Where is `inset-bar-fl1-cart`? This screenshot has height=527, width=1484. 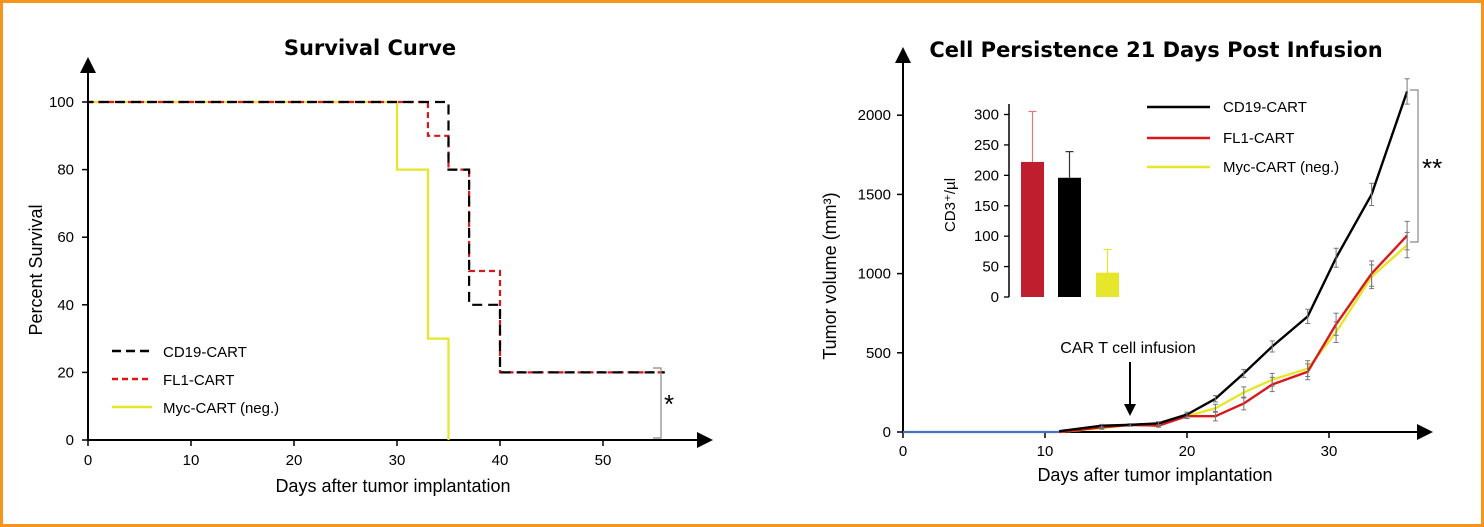 inset-bar-fl1-cart is located at coordinates (1032, 229).